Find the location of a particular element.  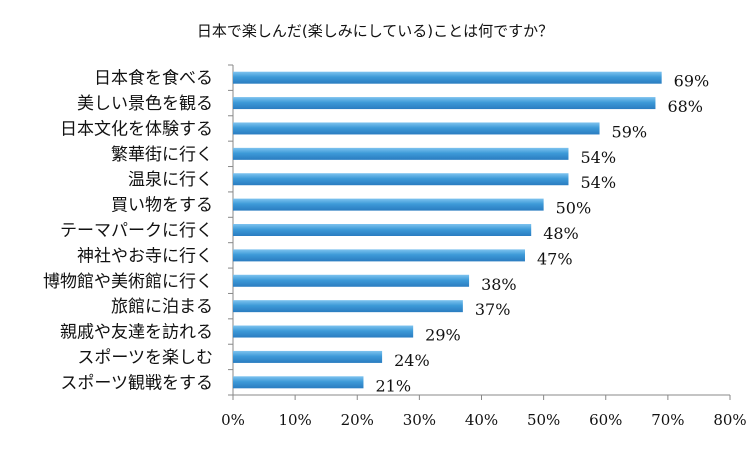

category-label: スポーツ観戦をする is located at coordinates (136, 383).